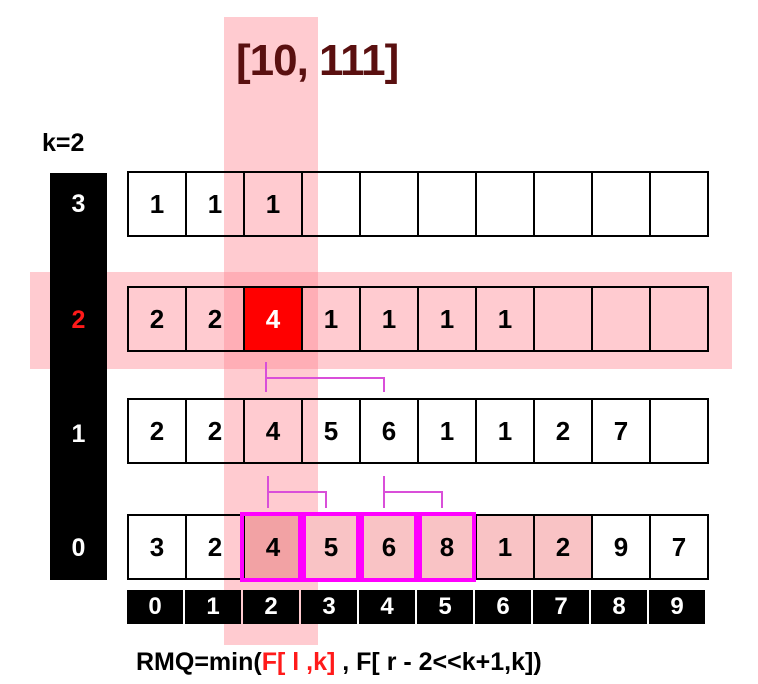  Describe the element at coordinates (680, 547) in the screenshot. I see `cell-l0-9: 7` at that location.